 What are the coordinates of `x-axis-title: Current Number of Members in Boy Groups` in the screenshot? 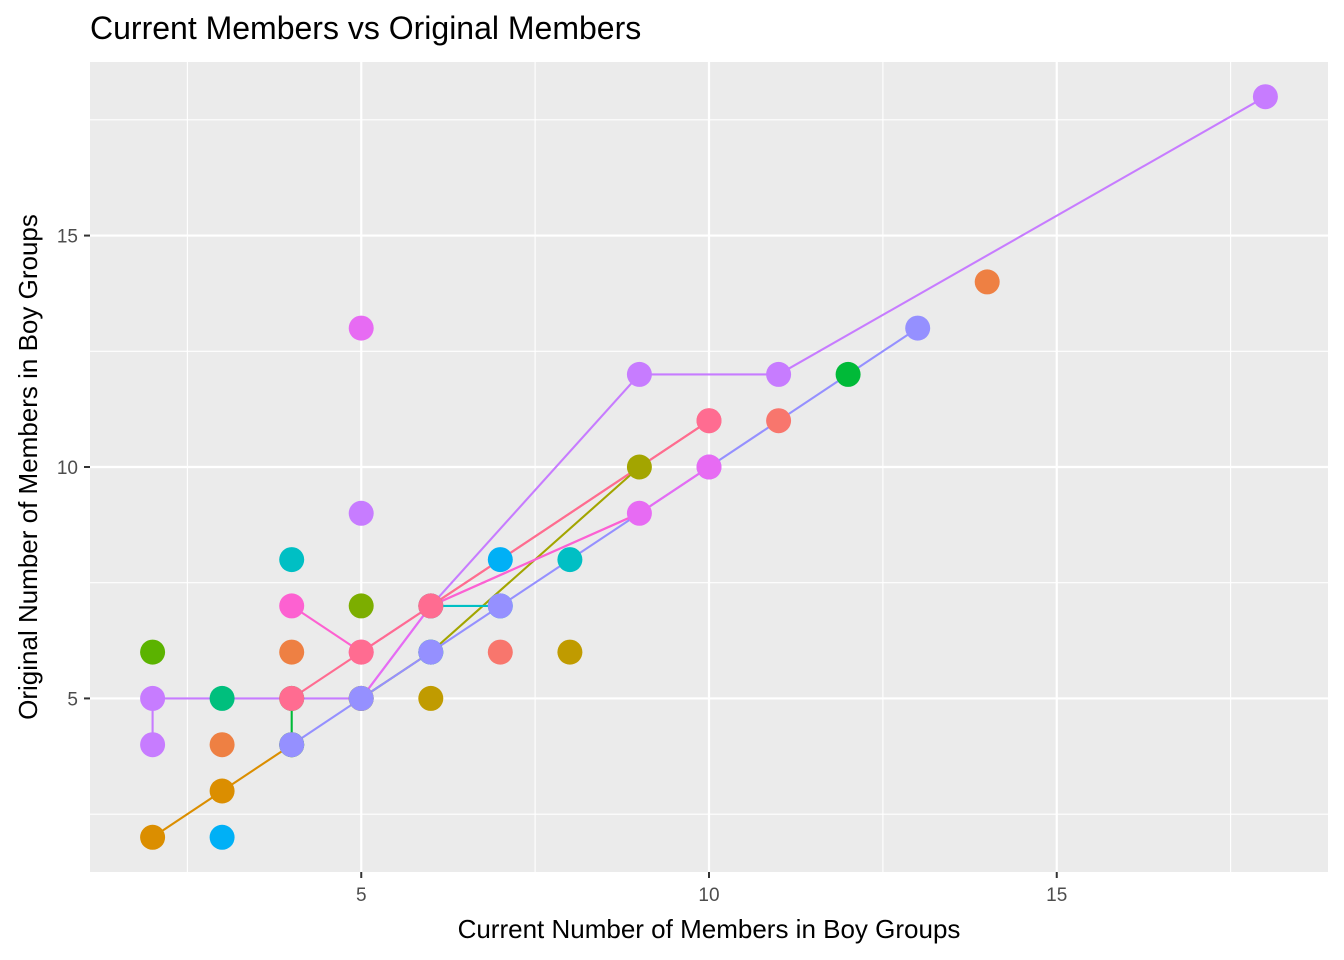 It's located at (709, 929).